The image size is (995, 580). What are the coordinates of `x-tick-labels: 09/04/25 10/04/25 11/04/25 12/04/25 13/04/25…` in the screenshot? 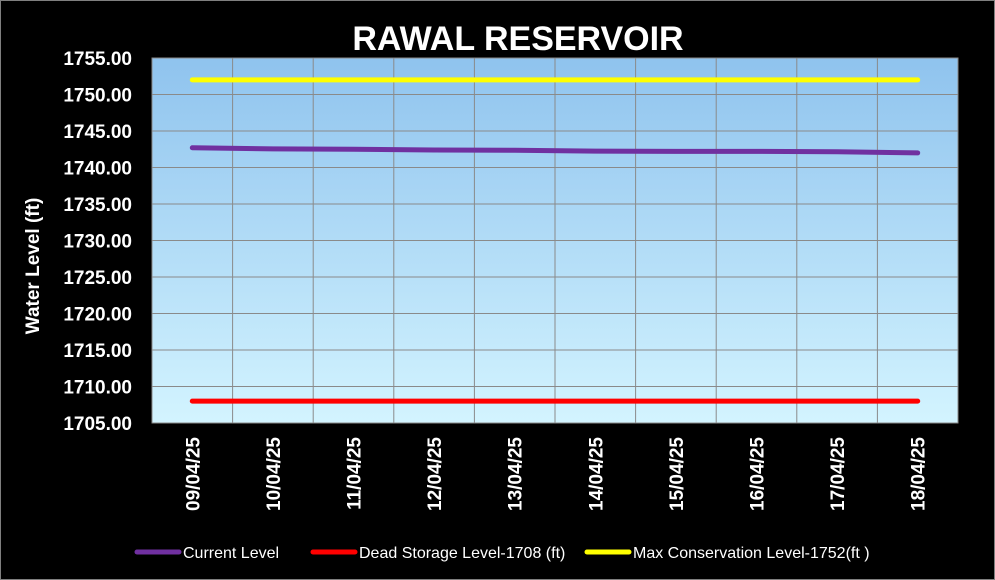 It's located at (556, 474).